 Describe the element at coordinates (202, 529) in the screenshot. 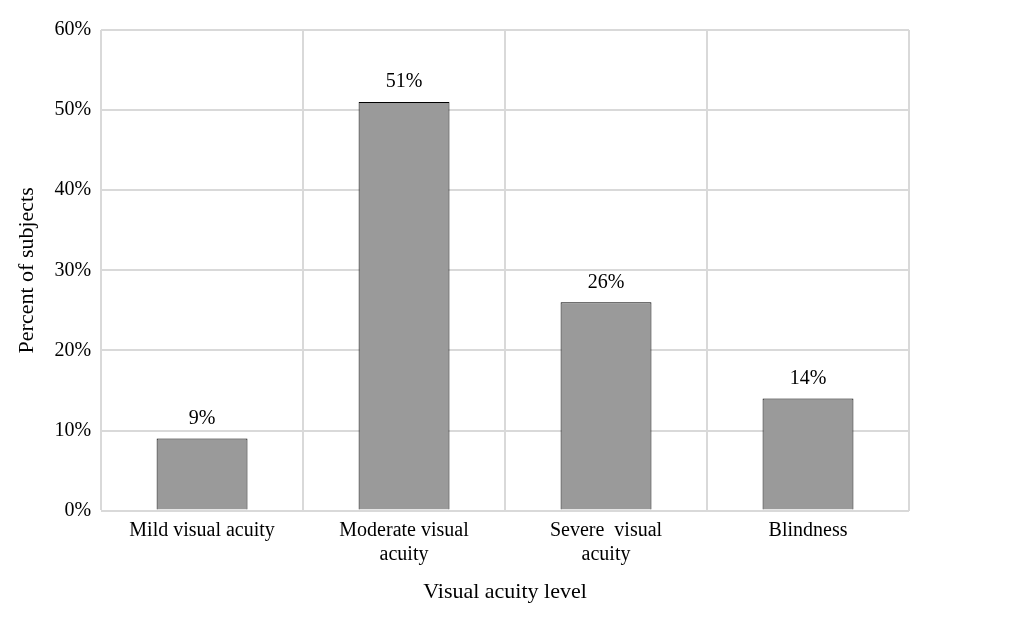

I see `x-tick-label: Mild visual acuity` at that location.